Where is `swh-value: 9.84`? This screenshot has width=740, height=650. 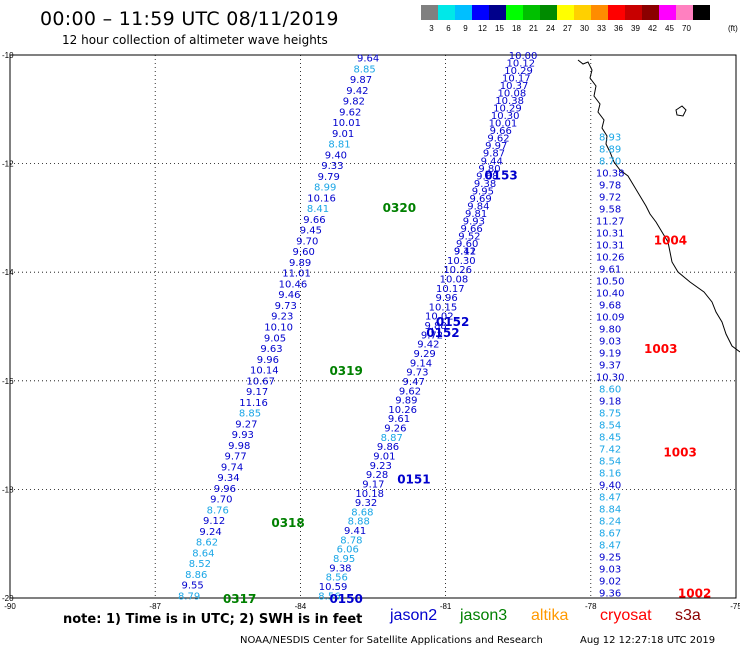
swh-value: 9.84 is located at coordinates (478, 206).